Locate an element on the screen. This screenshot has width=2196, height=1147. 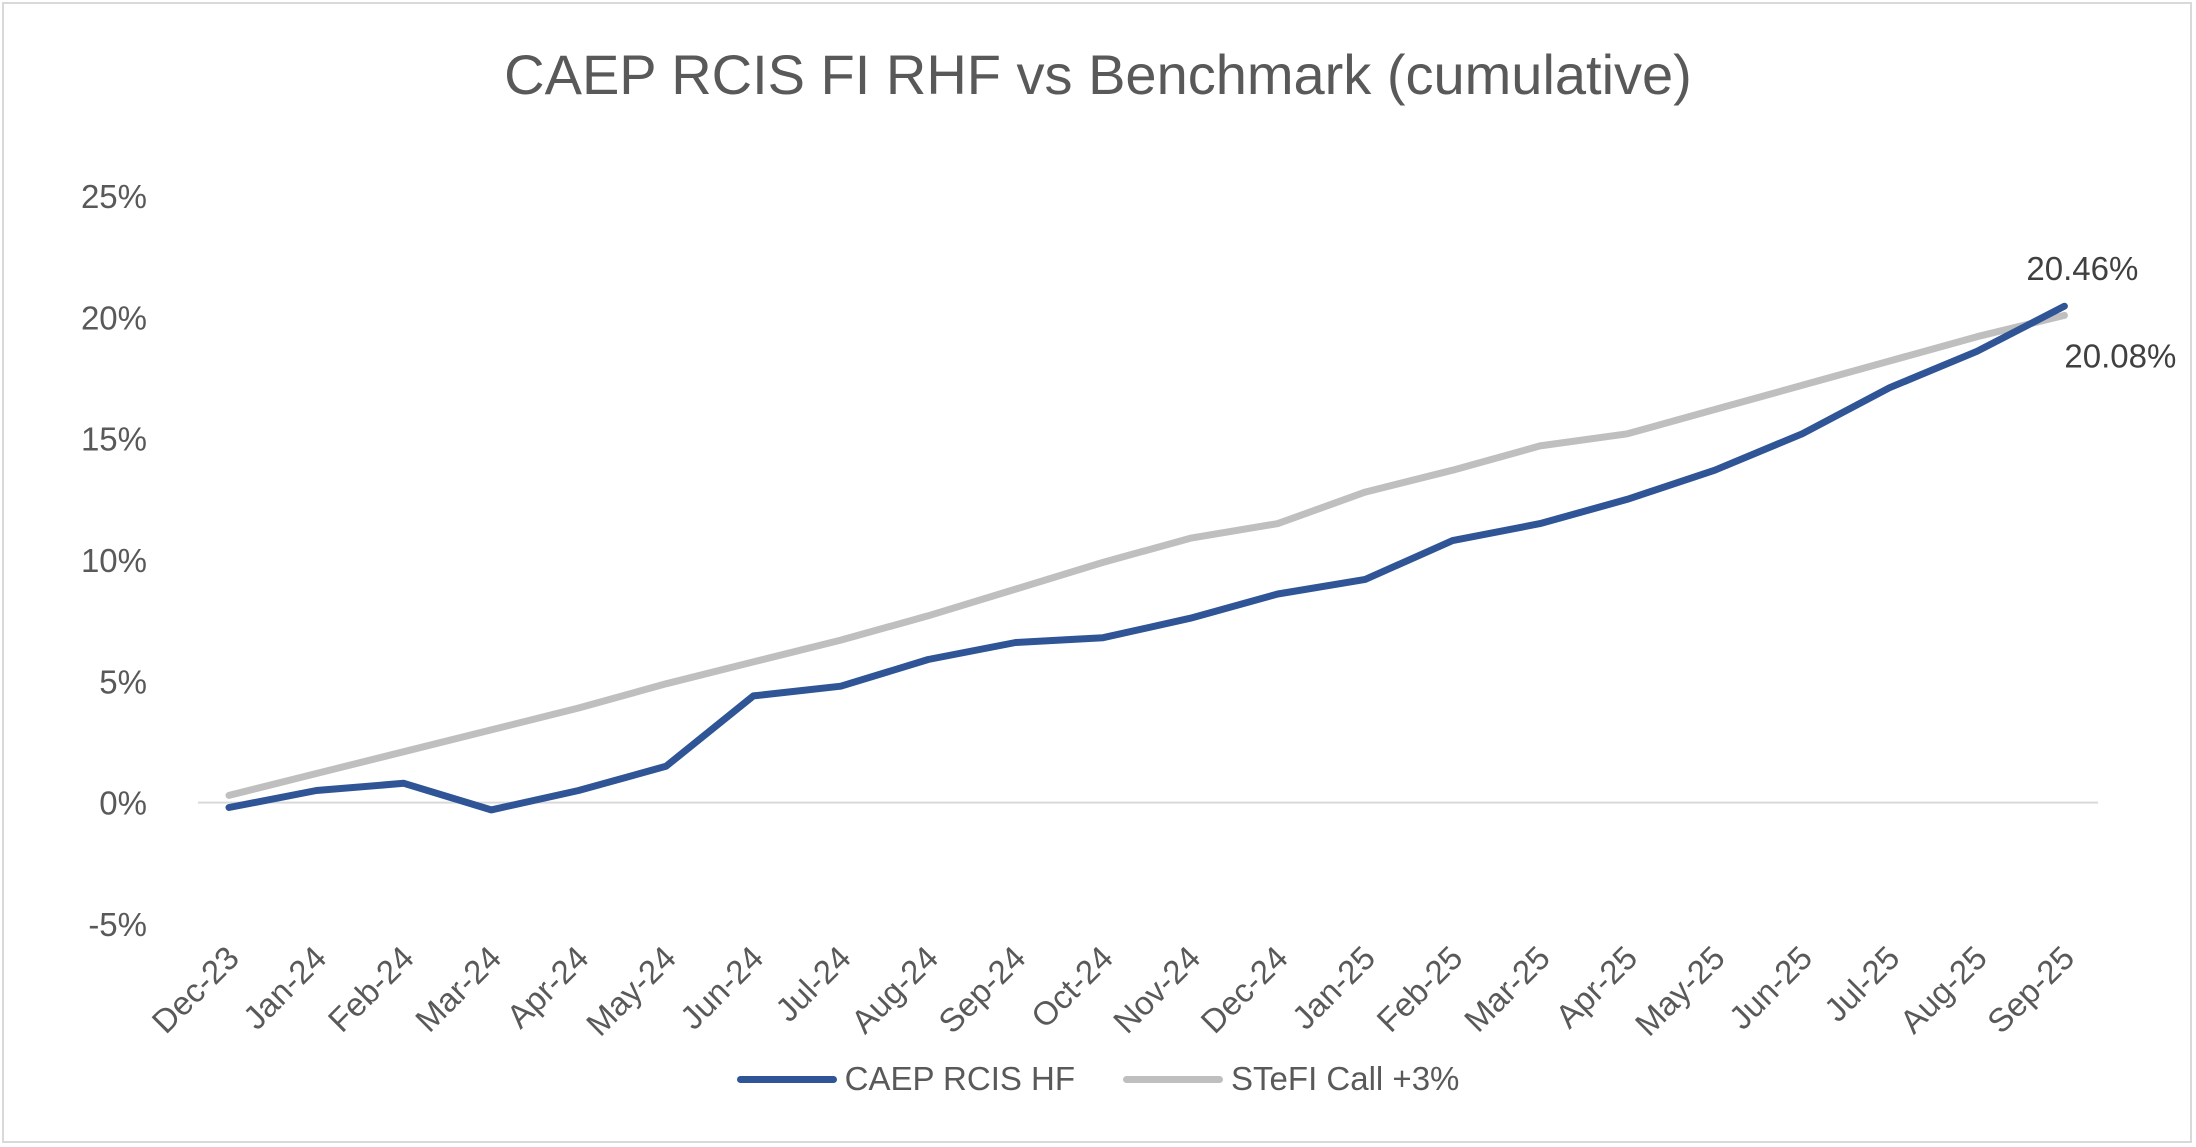
legend-item-caep-rcis-hf: CAEP RCIS HF is located at coordinates (906, 1079).